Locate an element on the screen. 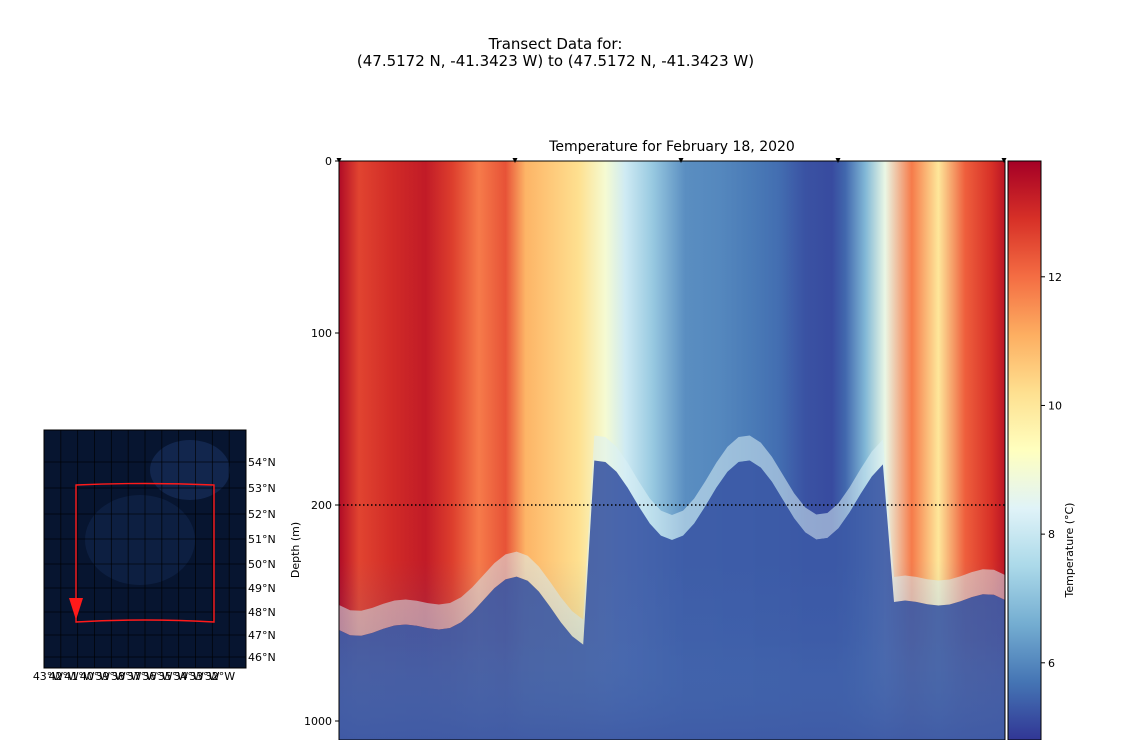 This screenshot has width=1131, height=740. deep-shading is located at coordinates (672, 650).